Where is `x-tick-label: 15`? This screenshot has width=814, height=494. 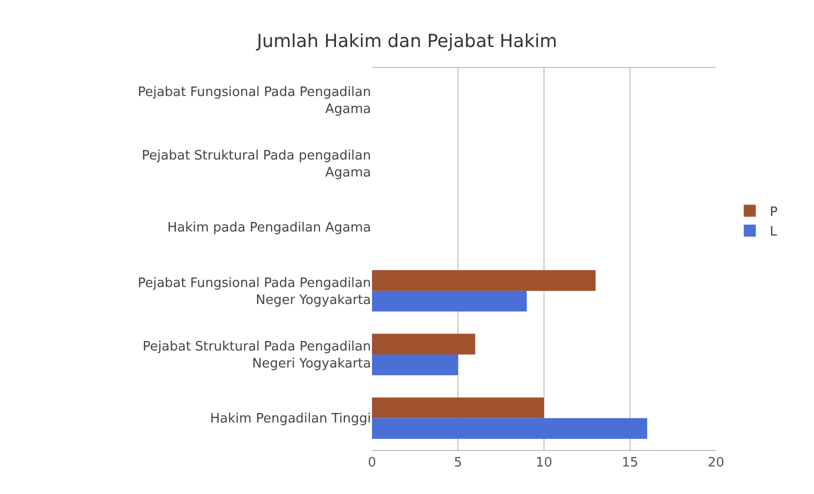 x-tick-label: 15 is located at coordinates (630, 463).